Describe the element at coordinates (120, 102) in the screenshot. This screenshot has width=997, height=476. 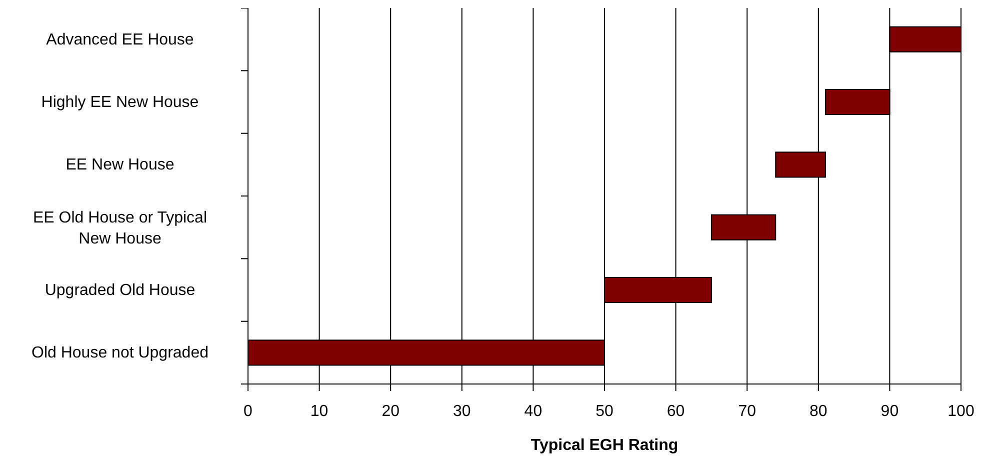
I see `y-tick-label: Highly EE New House` at that location.